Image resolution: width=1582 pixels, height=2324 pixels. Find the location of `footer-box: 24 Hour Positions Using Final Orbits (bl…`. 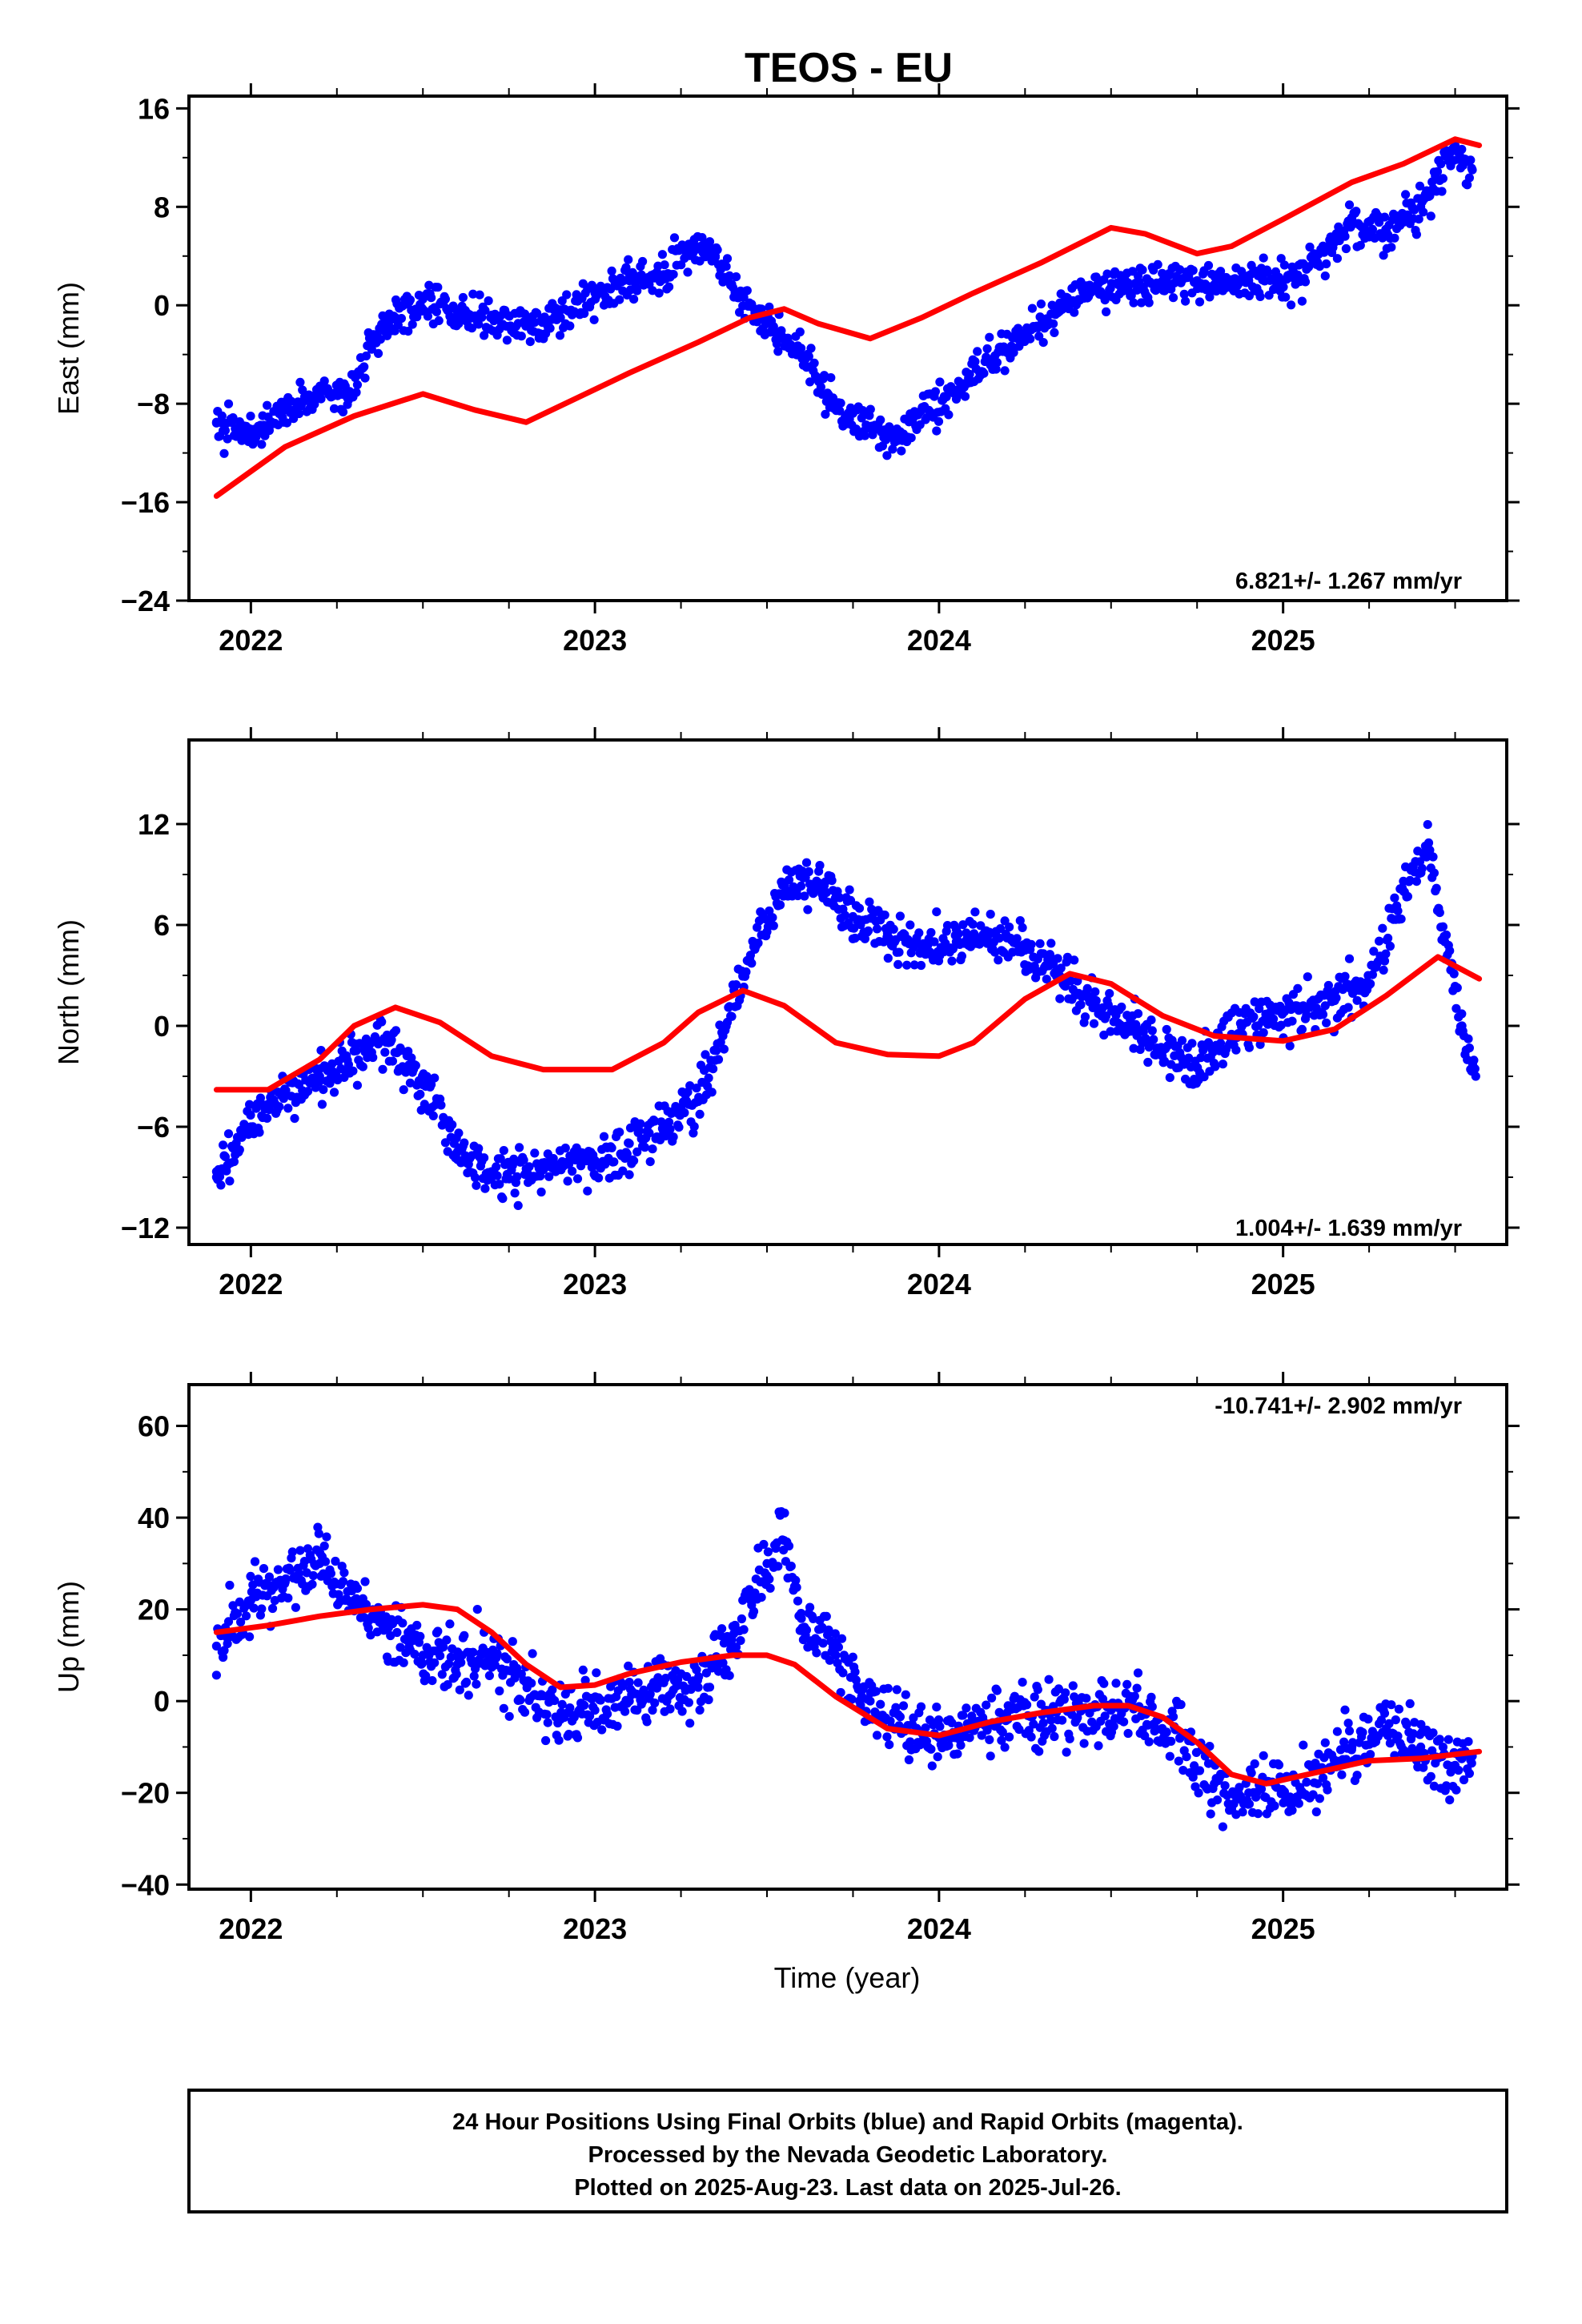

footer-box: 24 Hour Positions Using Final Orbits (bl… is located at coordinates (847, 2151).